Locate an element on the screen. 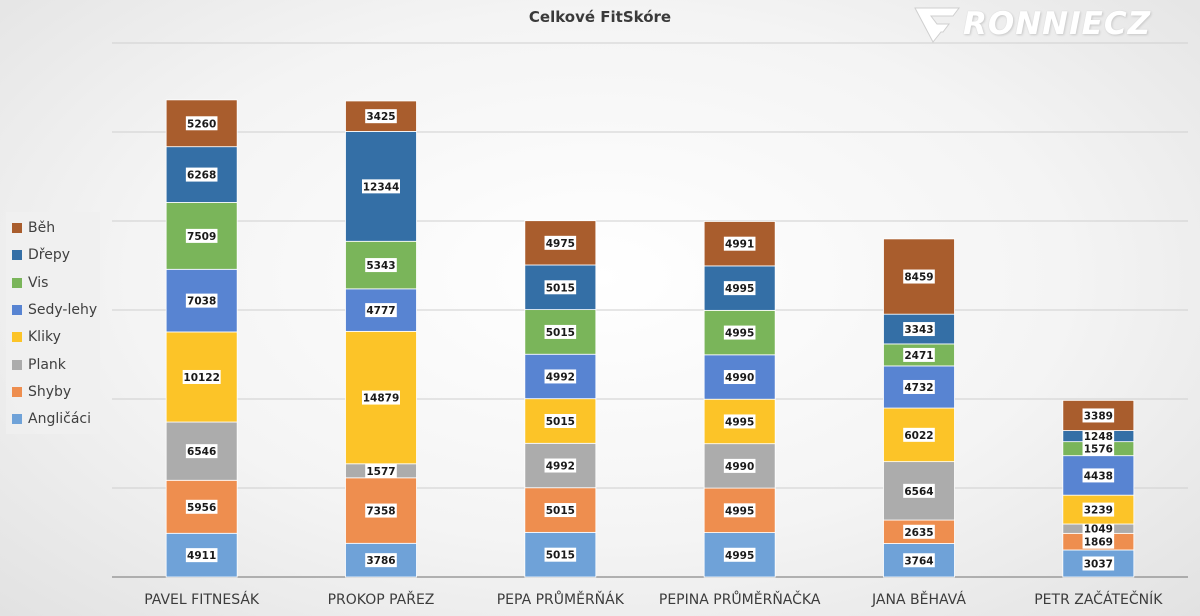 The height and width of the screenshot is (616, 1200). data-label: 7509 is located at coordinates (201, 237).